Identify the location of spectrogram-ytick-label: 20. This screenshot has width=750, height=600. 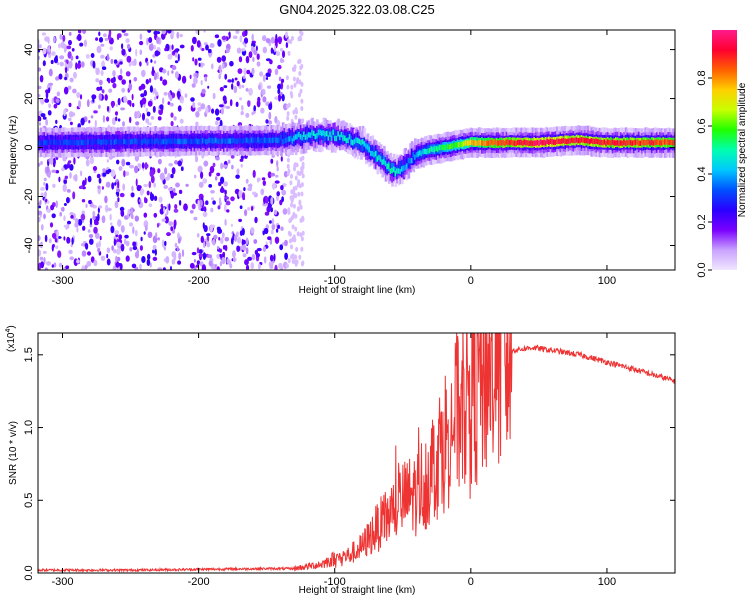
(29, 98).